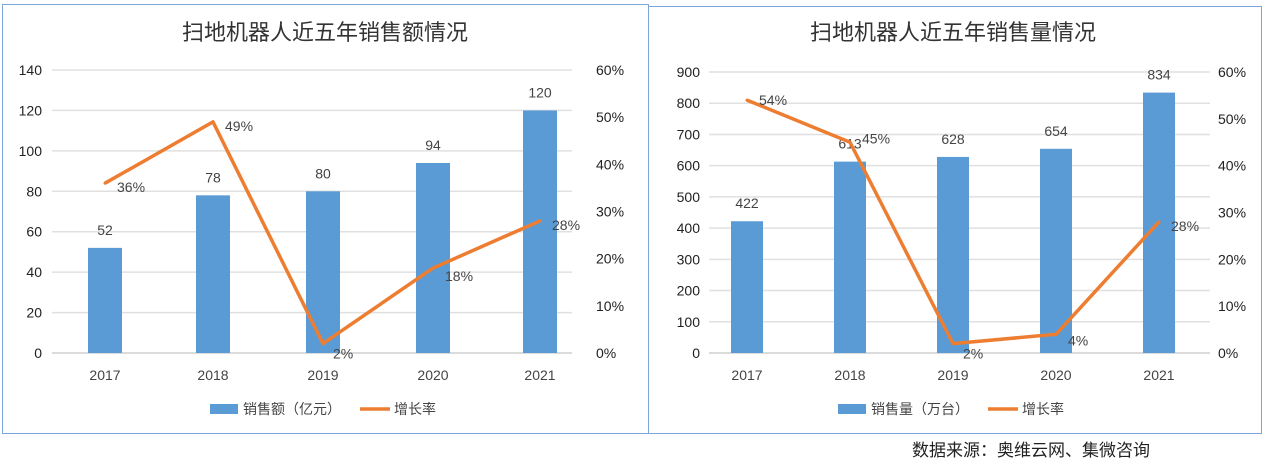 The image size is (1267, 466). I want to click on left-axis-tick: 500, so click(689, 197).